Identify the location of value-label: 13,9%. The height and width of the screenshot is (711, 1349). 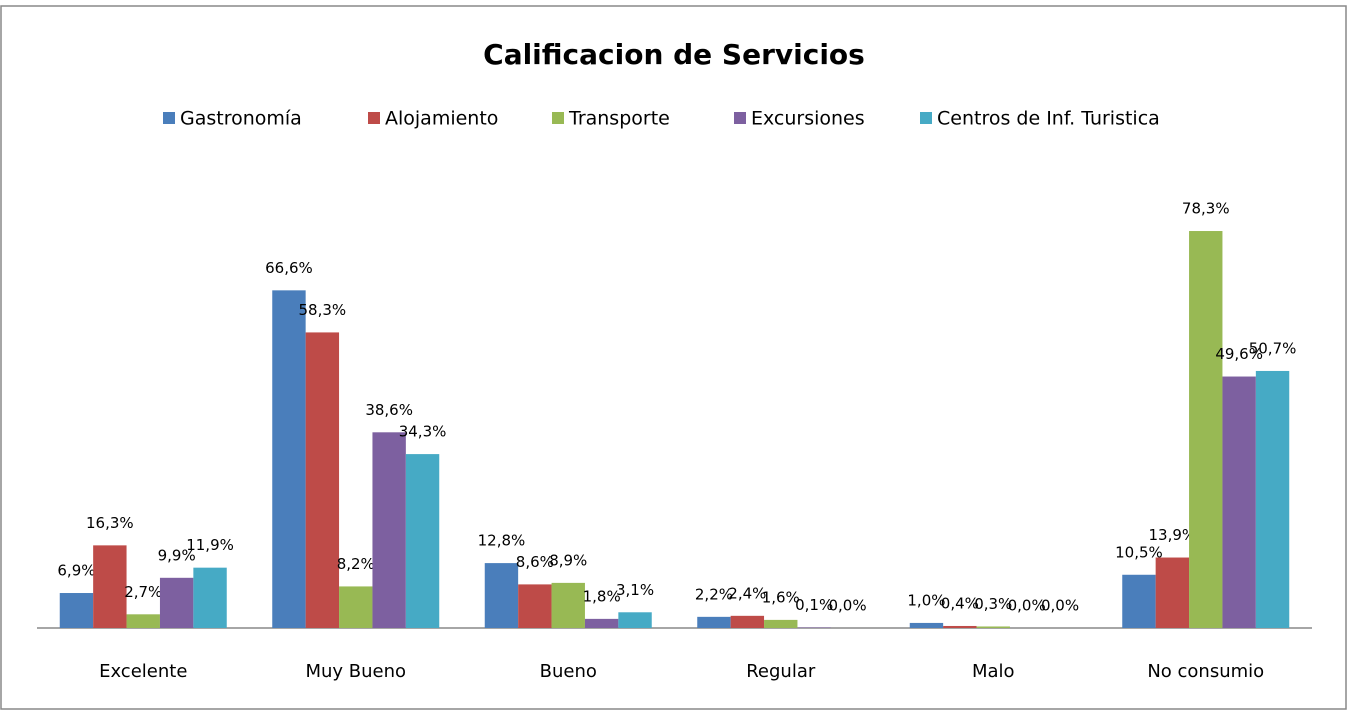
(1173, 535).